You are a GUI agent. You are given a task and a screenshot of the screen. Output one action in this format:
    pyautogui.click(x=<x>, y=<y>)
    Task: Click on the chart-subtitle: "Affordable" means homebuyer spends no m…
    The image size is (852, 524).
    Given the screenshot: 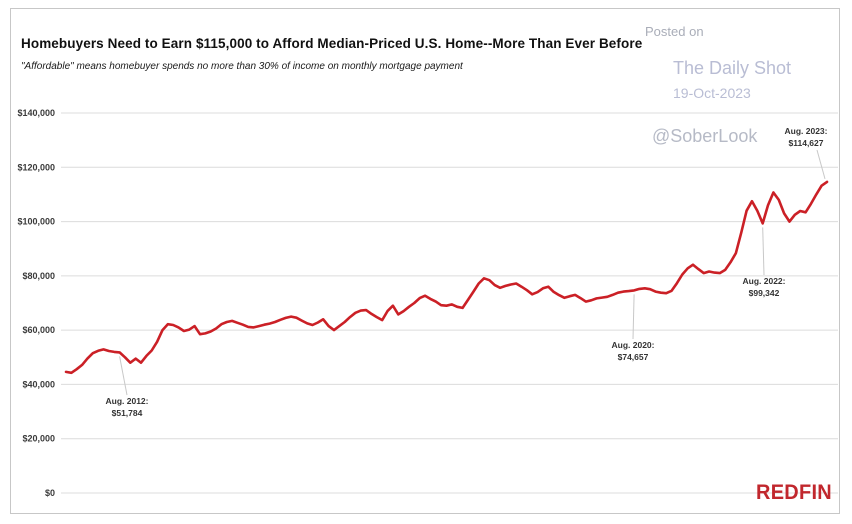 What is the action you would take?
    pyautogui.click(x=242, y=66)
    